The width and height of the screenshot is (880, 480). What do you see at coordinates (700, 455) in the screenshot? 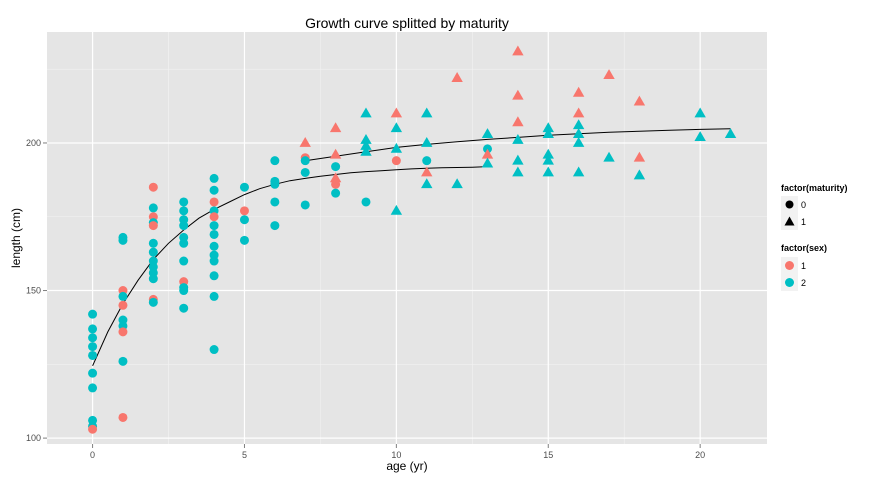
I see `x-tick-label: 20` at bounding box center [700, 455].